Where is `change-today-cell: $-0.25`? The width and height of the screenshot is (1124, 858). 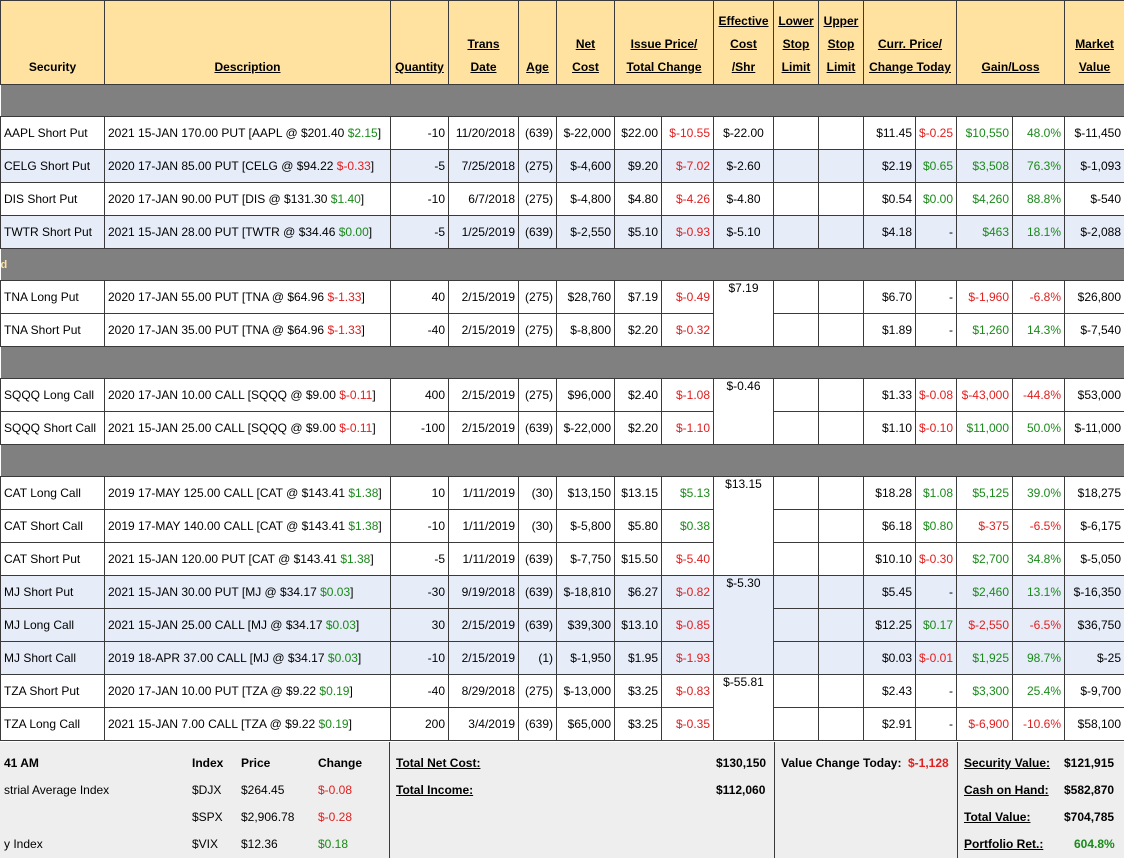 change-today-cell: $-0.25 is located at coordinates (936, 133).